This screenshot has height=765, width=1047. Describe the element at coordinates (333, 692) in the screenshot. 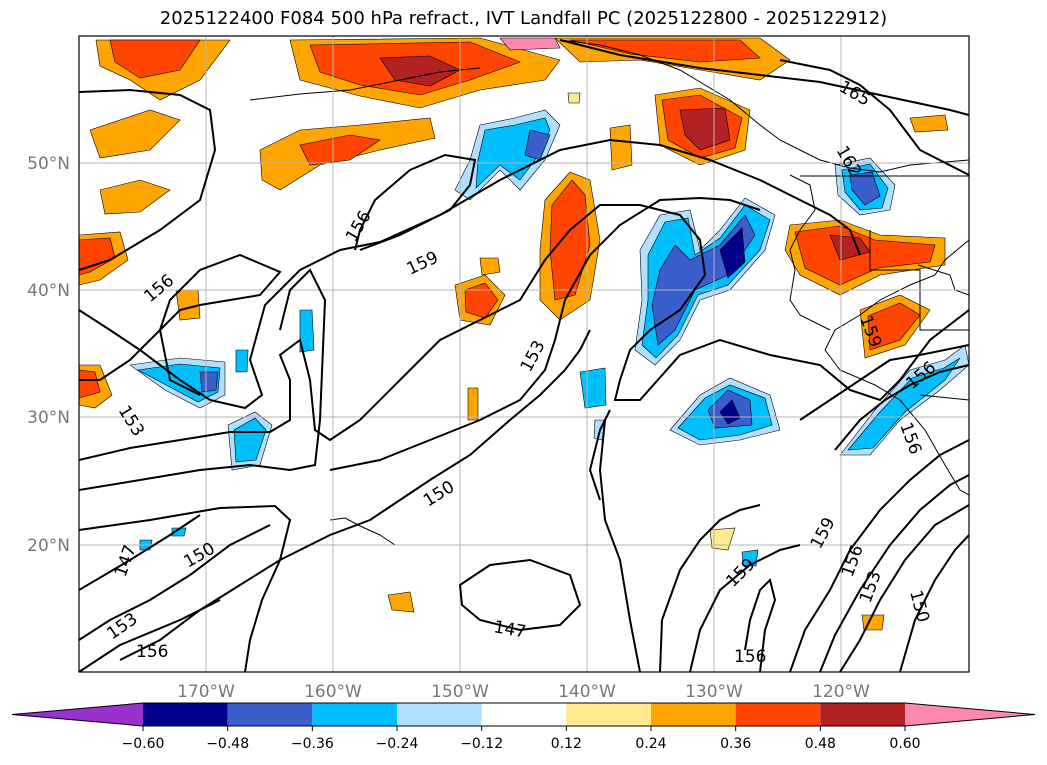

I see `lon-tick-label: 160°W` at that location.